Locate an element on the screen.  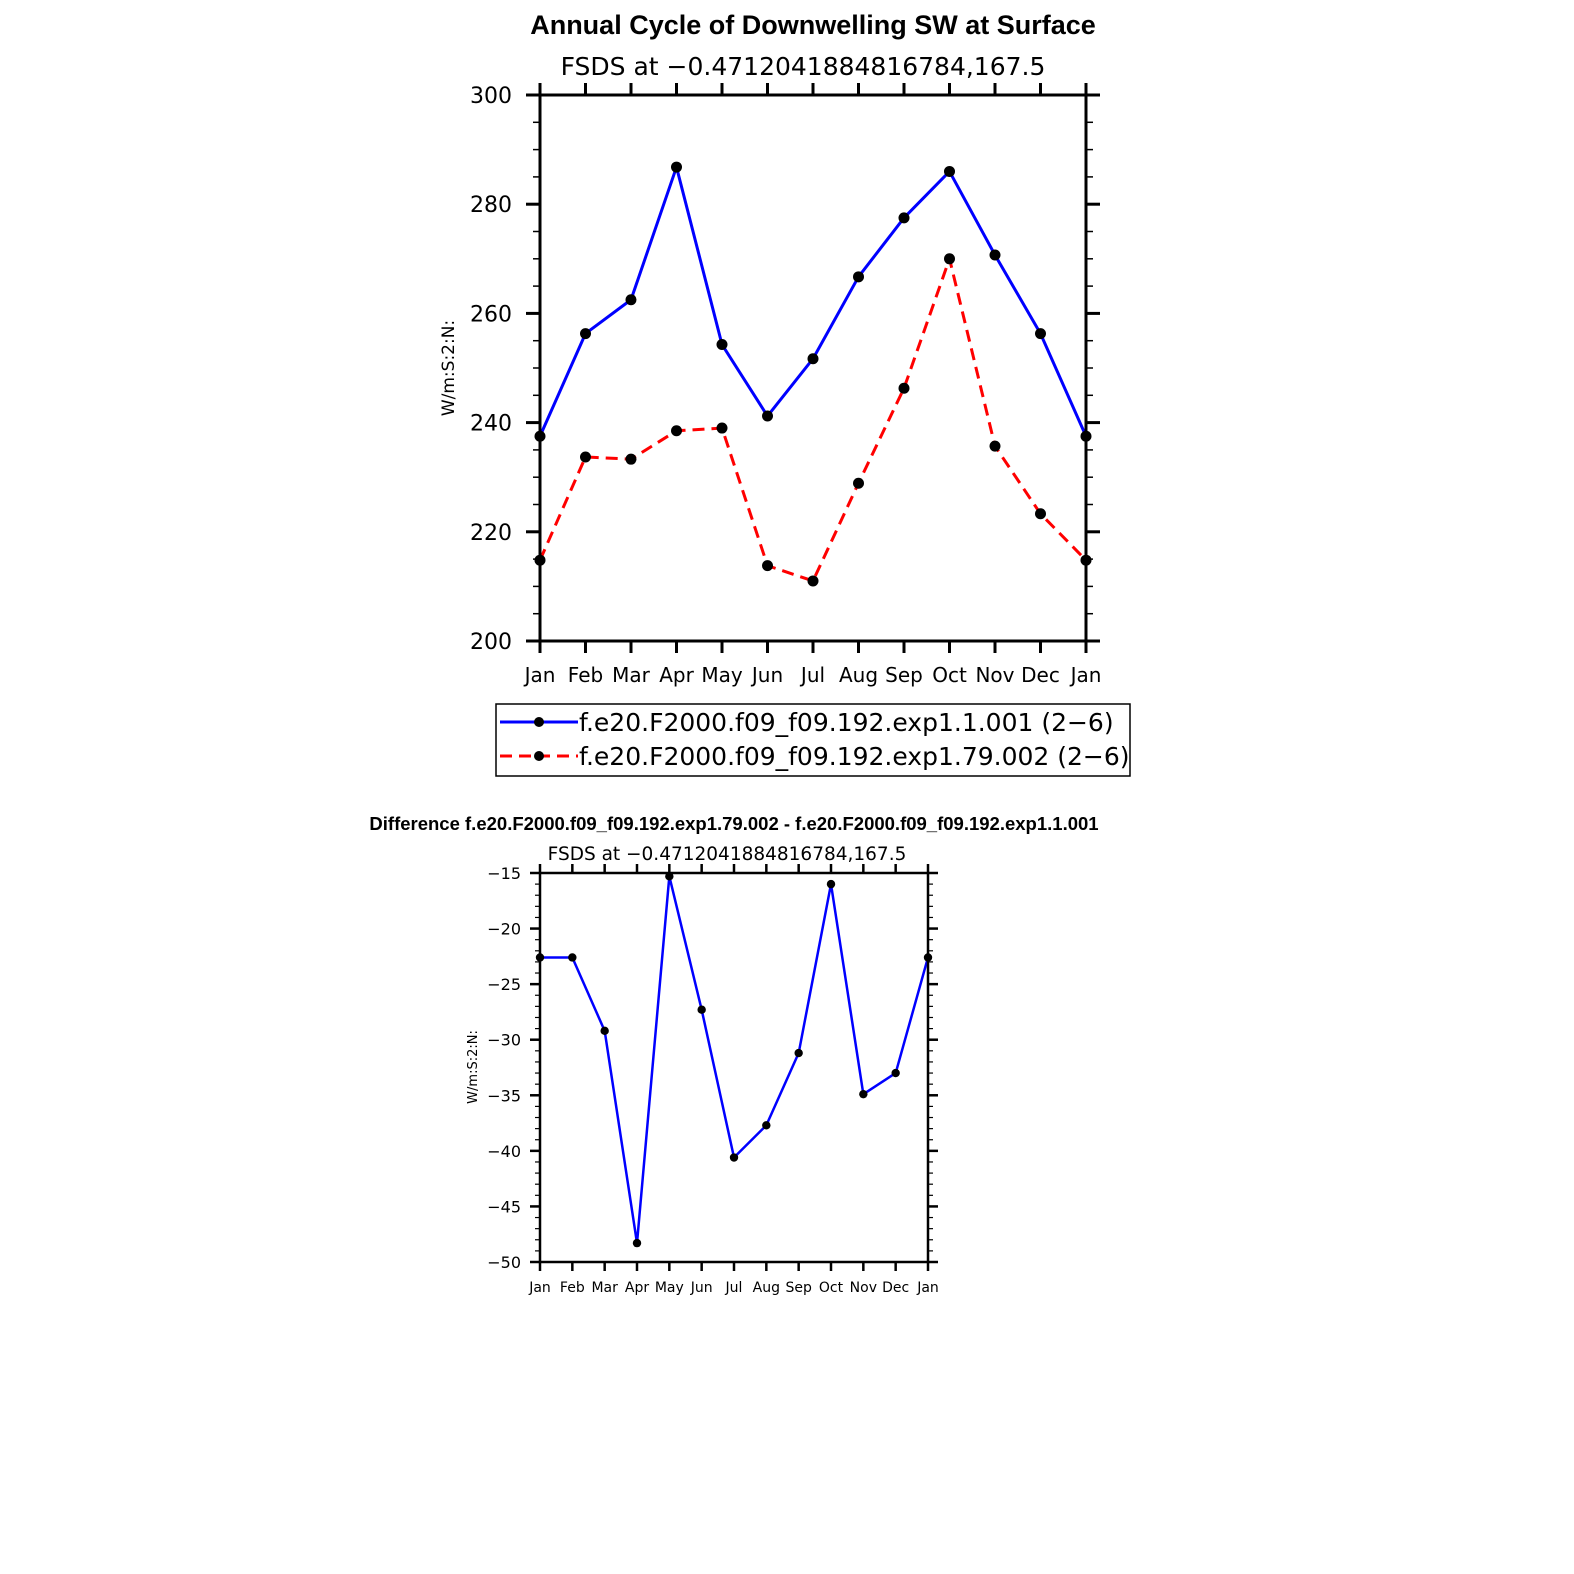
series-1-line is located at coordinates (813, 301).